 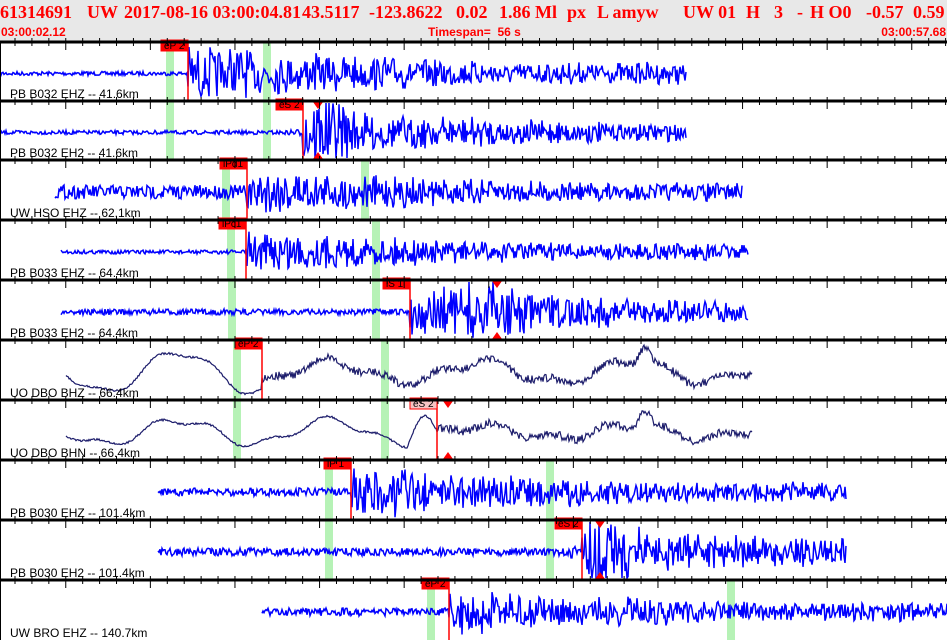 What do you see at coordinates (36, 12) in the screenshot?
I see `event-id: 61314691` at bounding box center [36, 12].